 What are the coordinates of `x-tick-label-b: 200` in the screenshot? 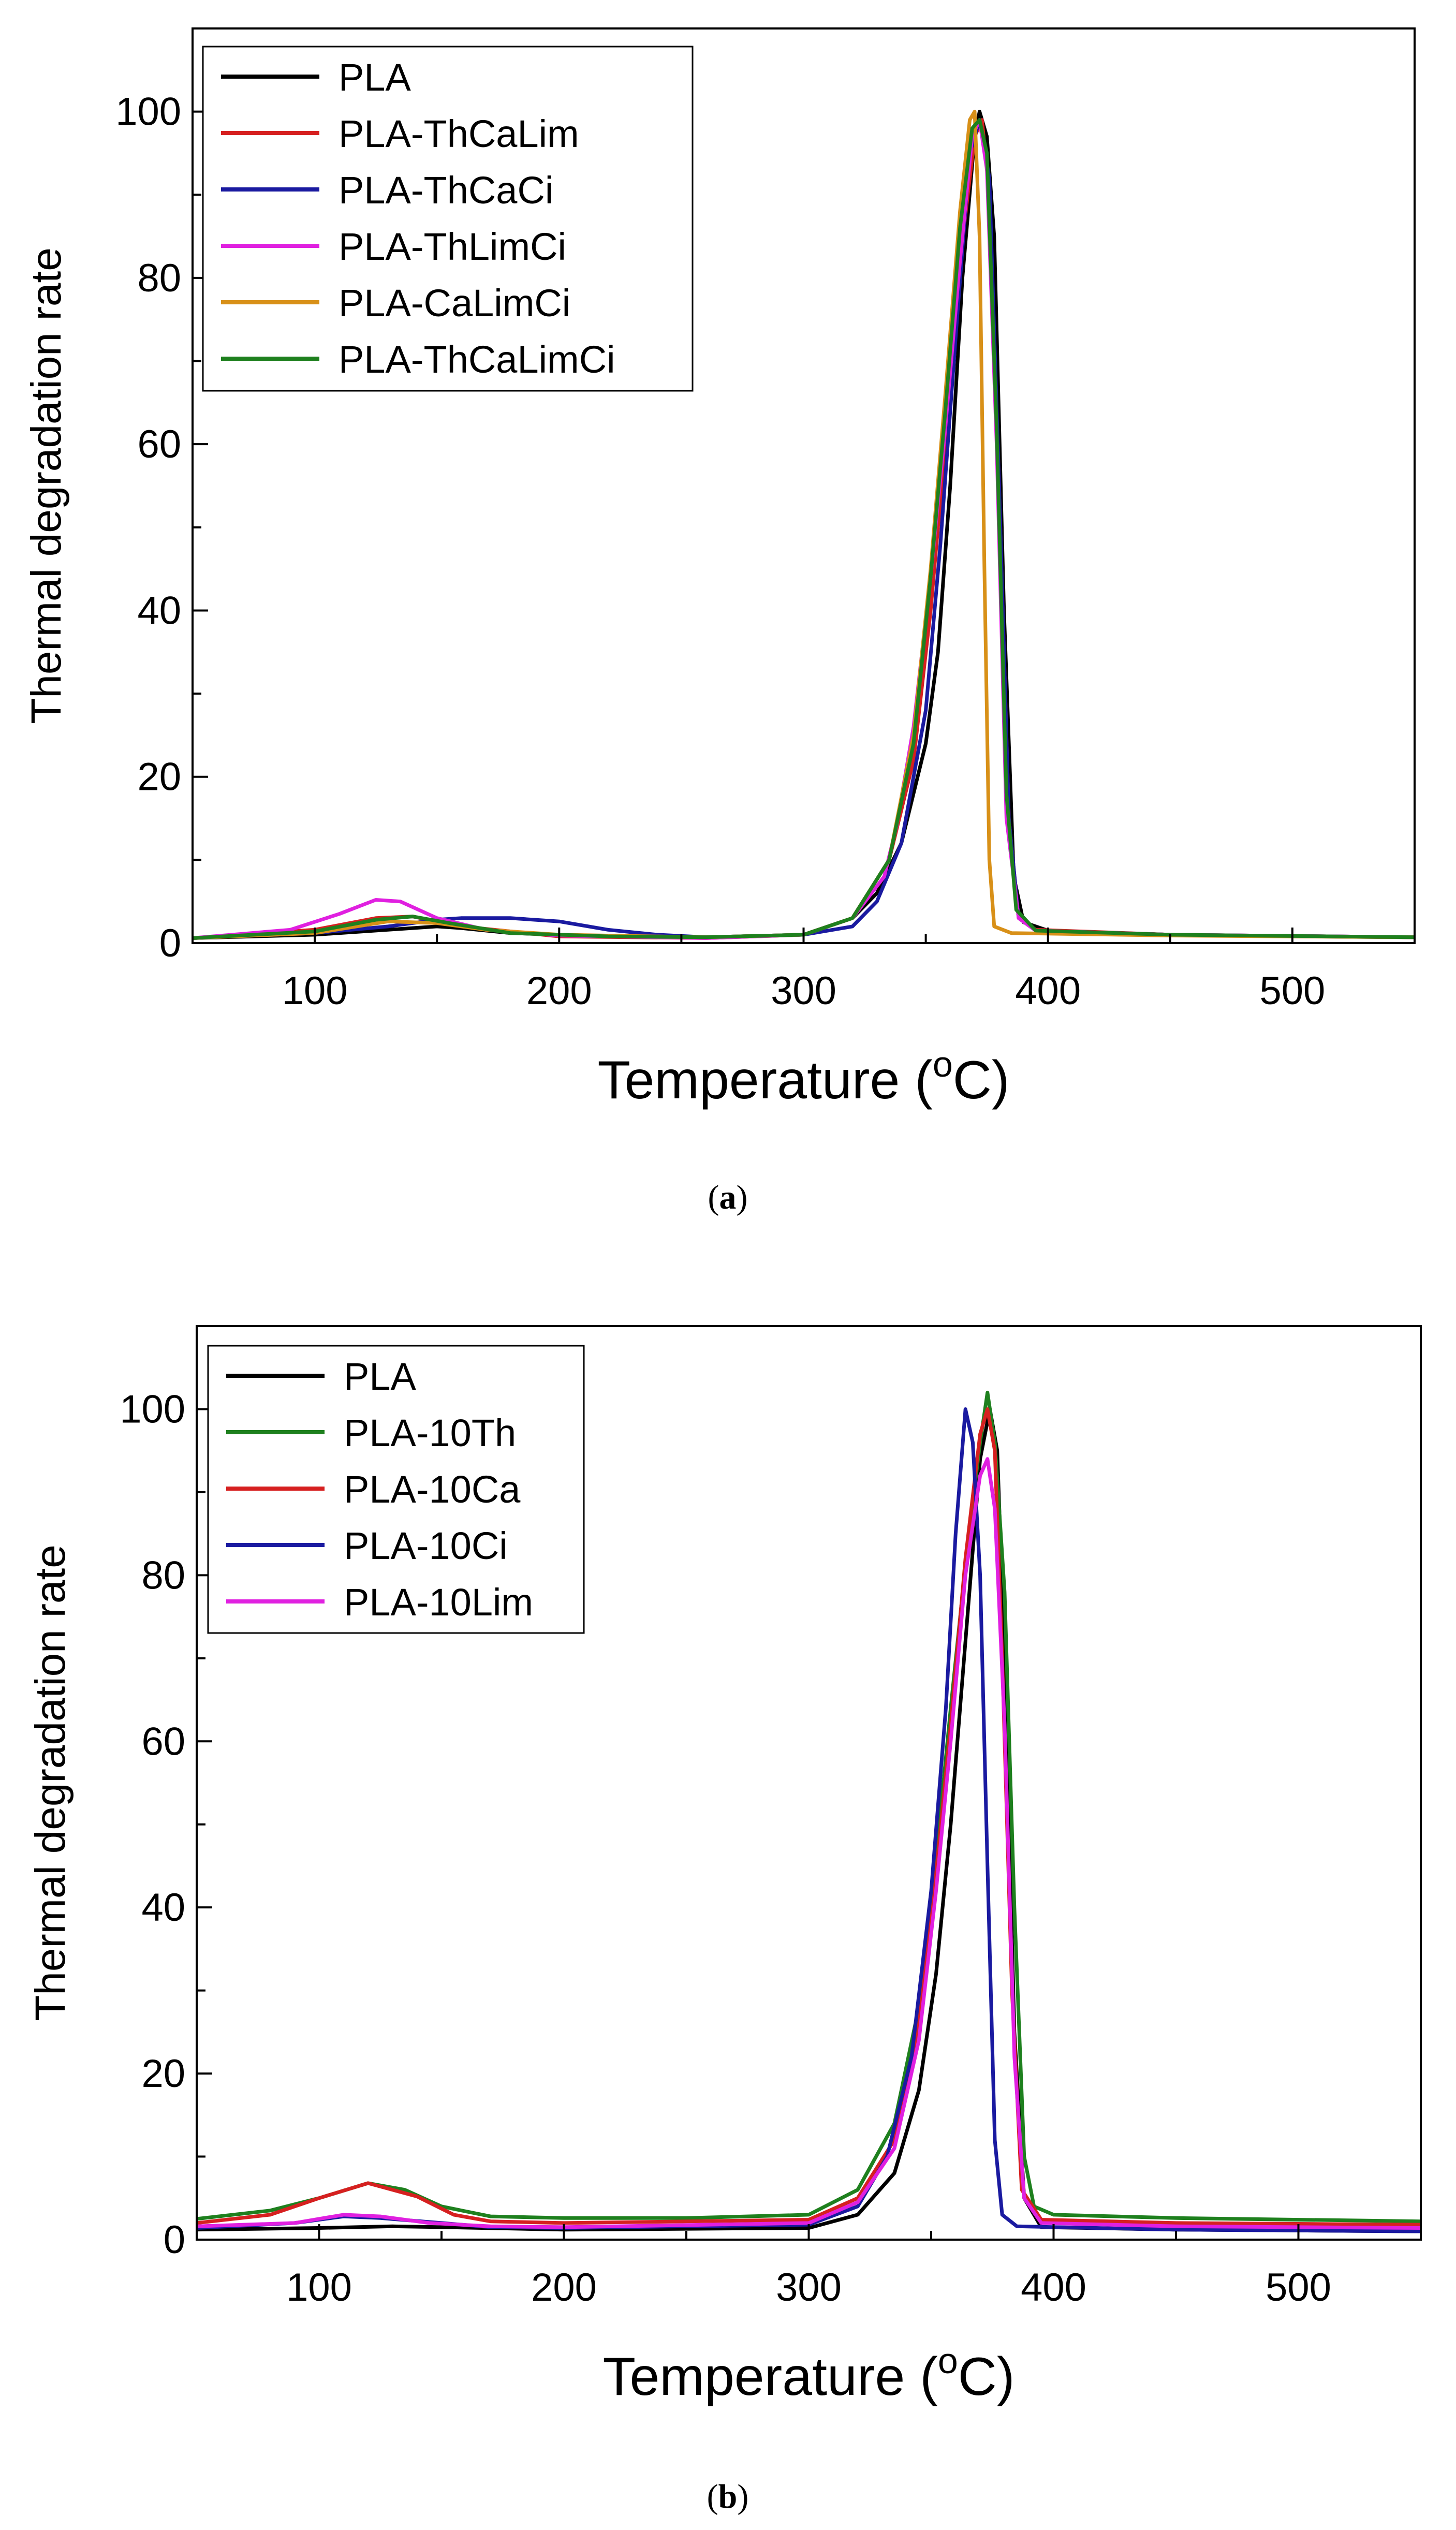 It's located at (564, 2288).